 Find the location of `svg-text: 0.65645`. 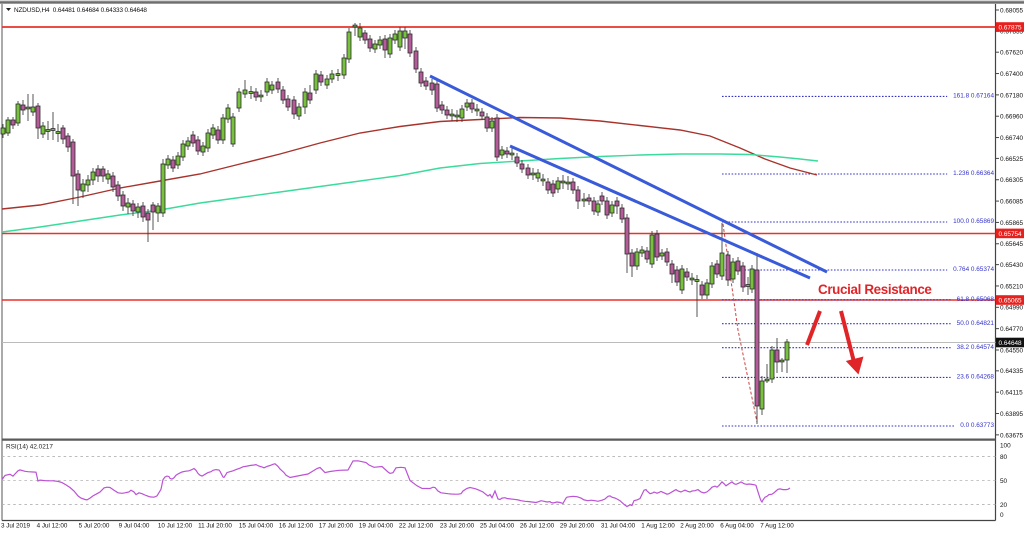

svg-text: 0.65645 is located at coordinates (1012, 244).